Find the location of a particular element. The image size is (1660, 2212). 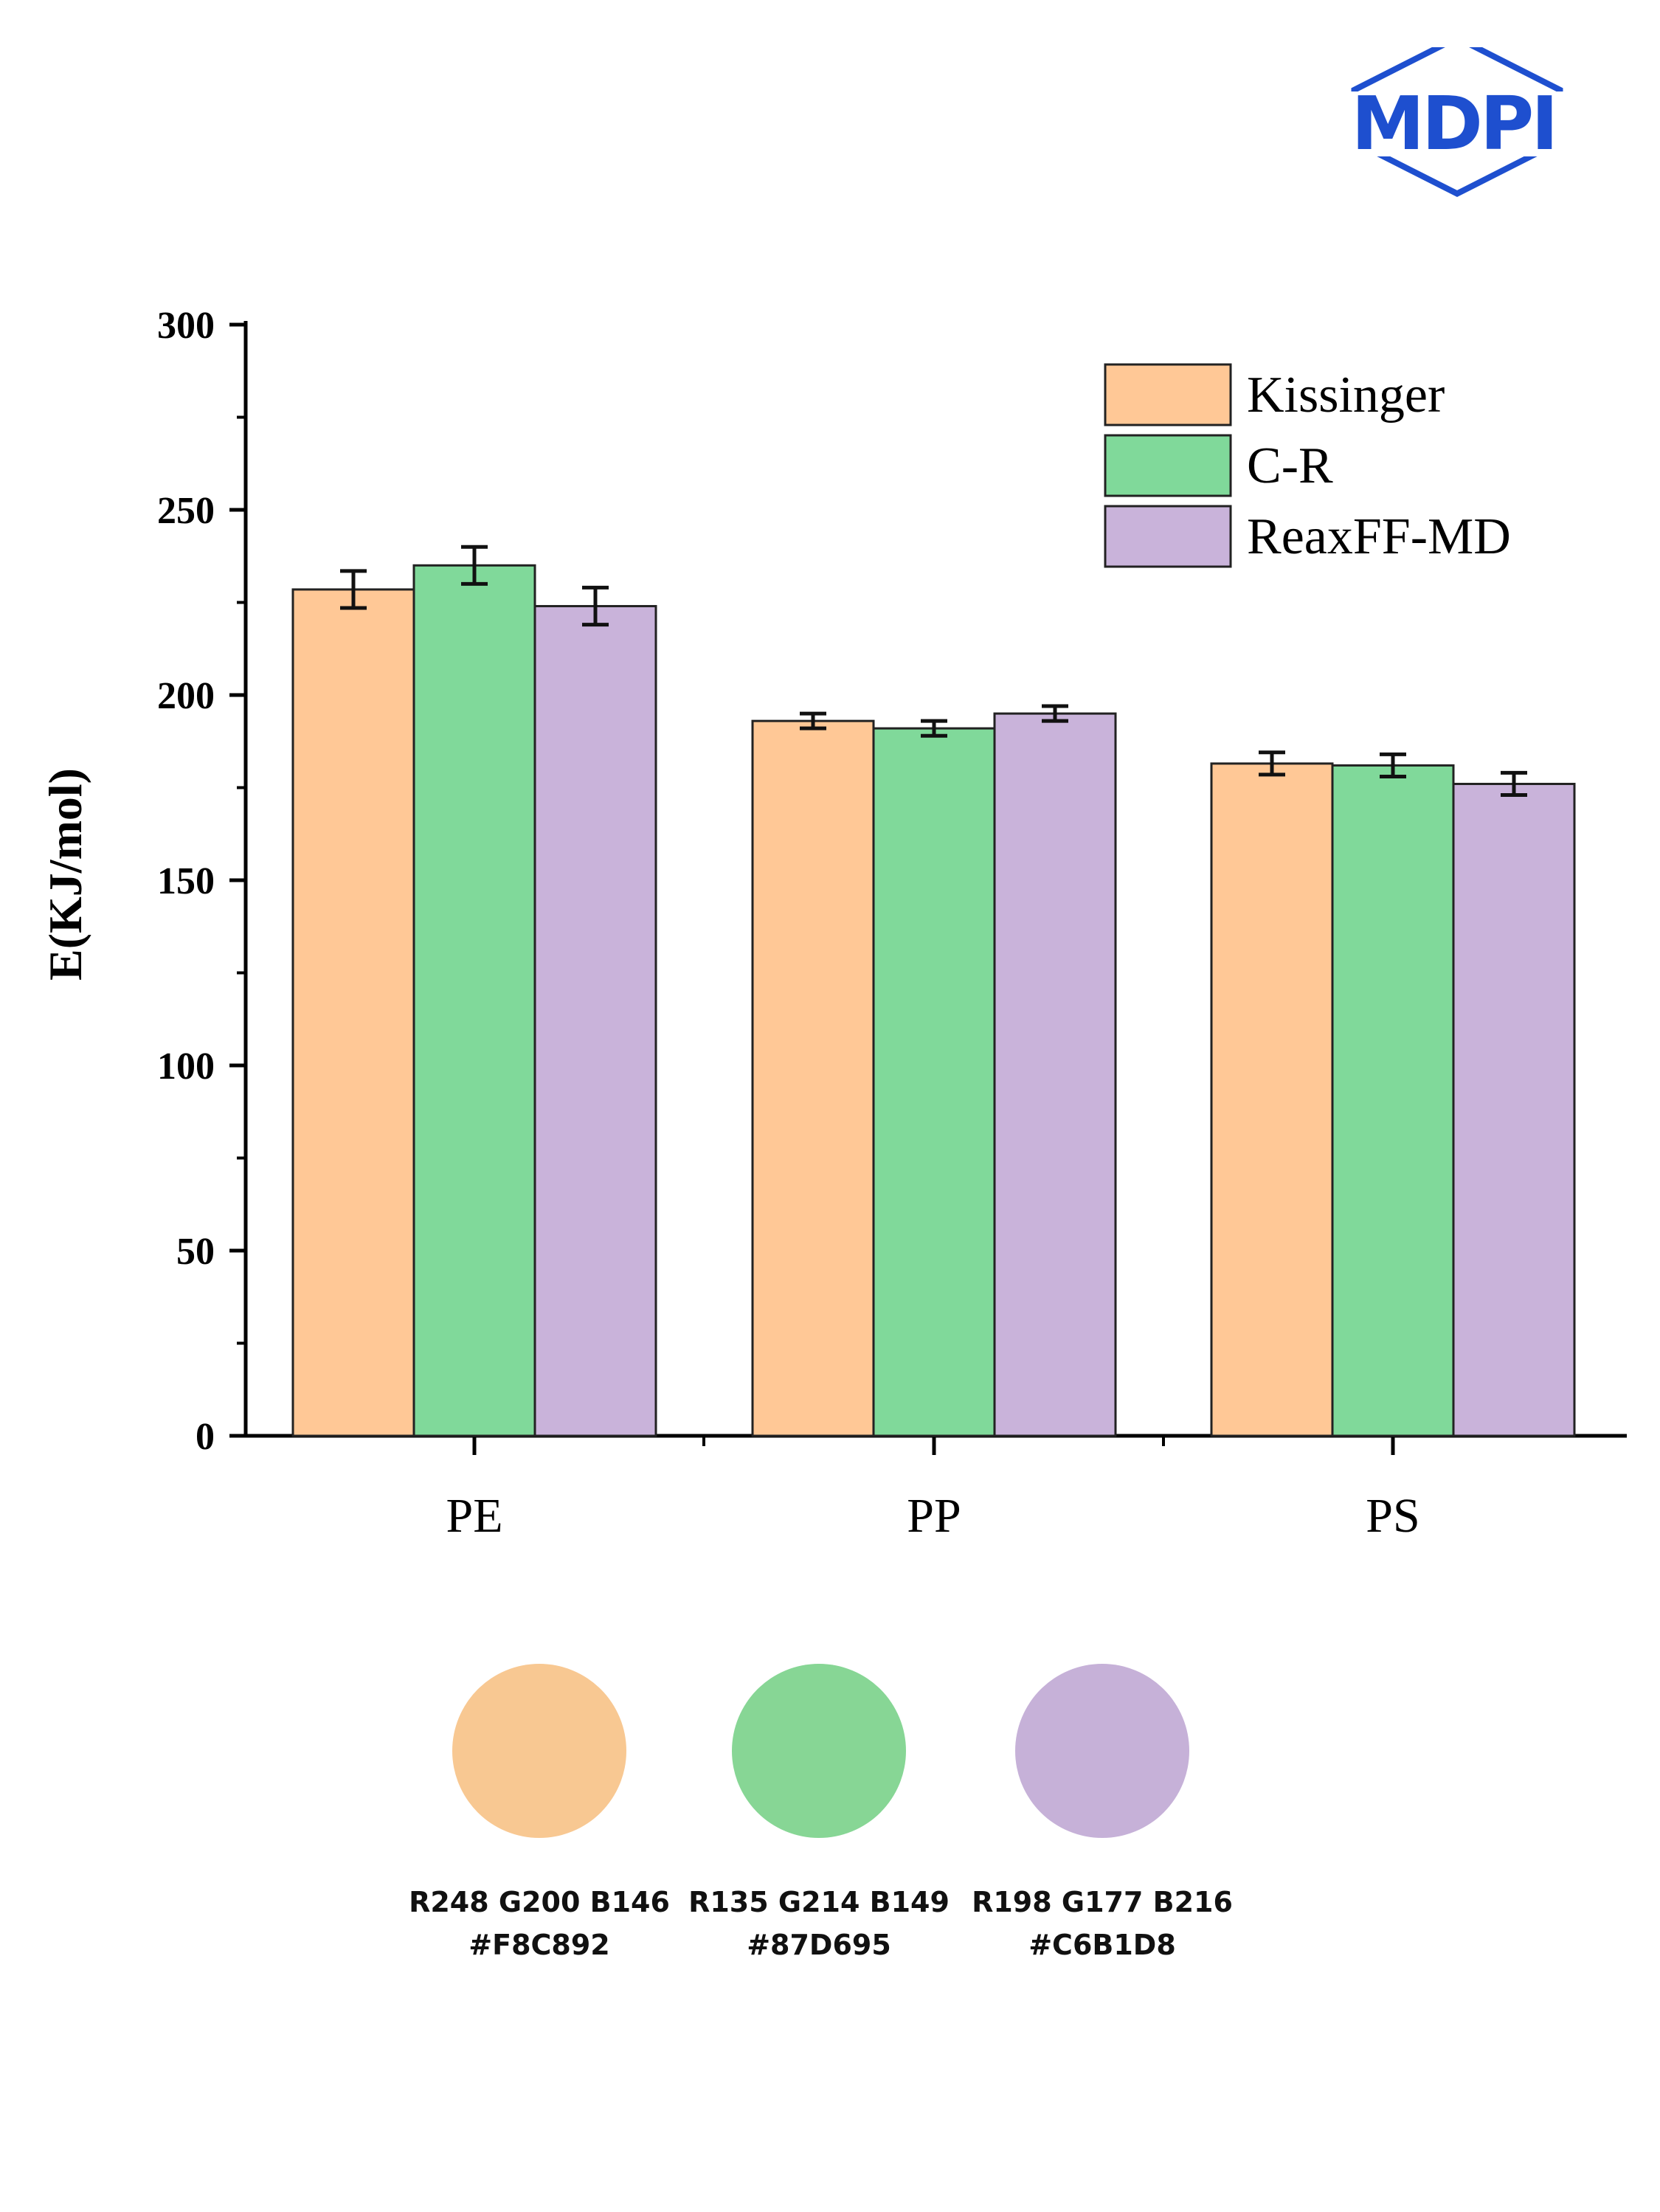

palette-rgb-label: R198 G177 B216 is located at coordinates (1102, 1902).